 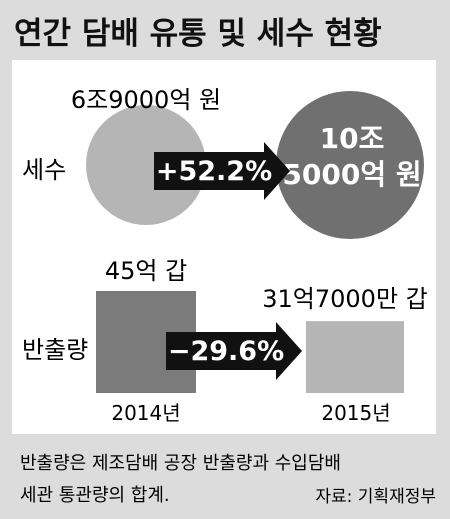 I want to click on tax-bubble-2014, so click(x=146, y=165).